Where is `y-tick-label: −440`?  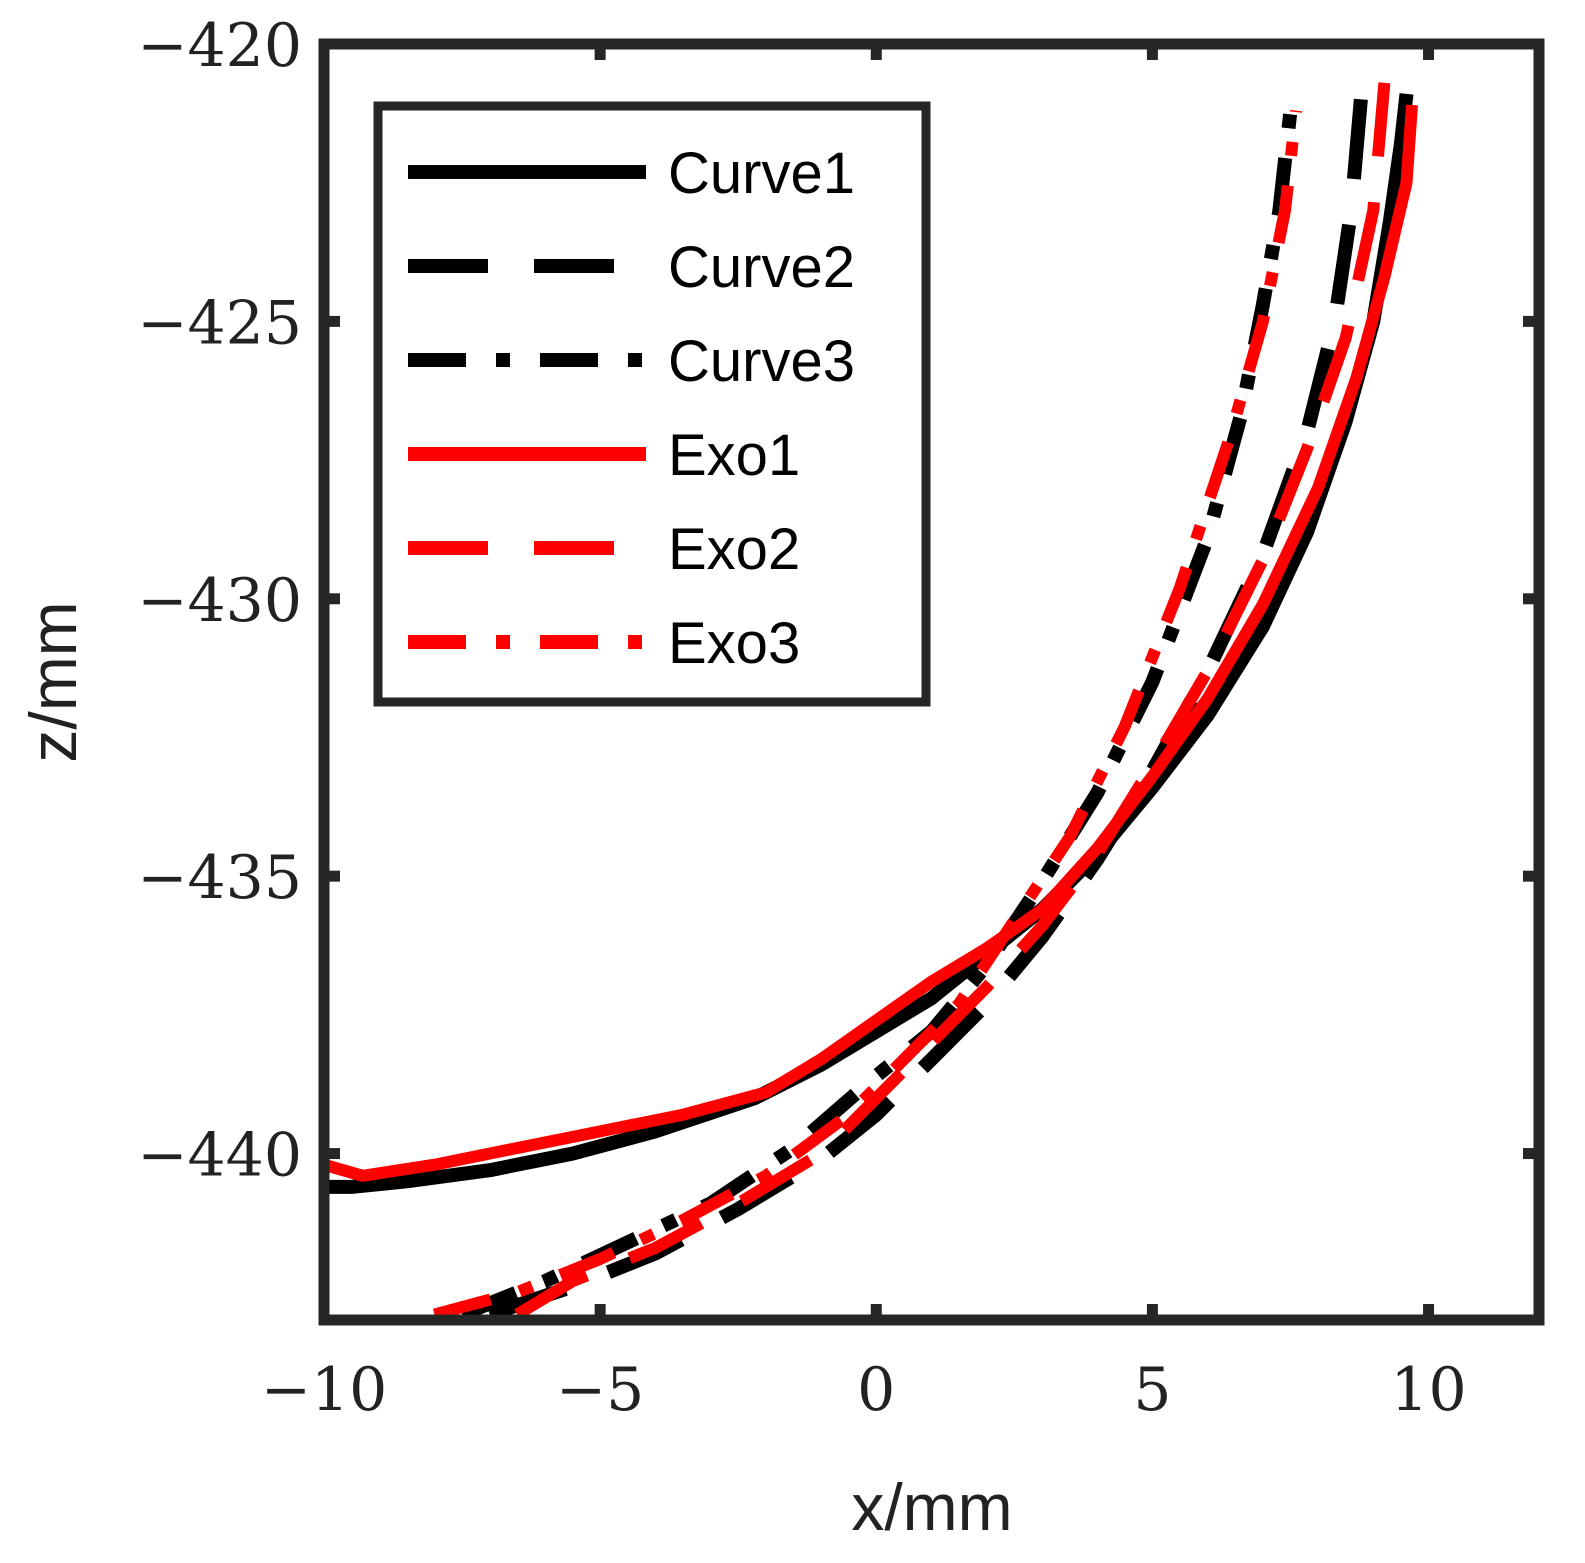 y-tick-label: −440 is located at coordinates (219, 1156).